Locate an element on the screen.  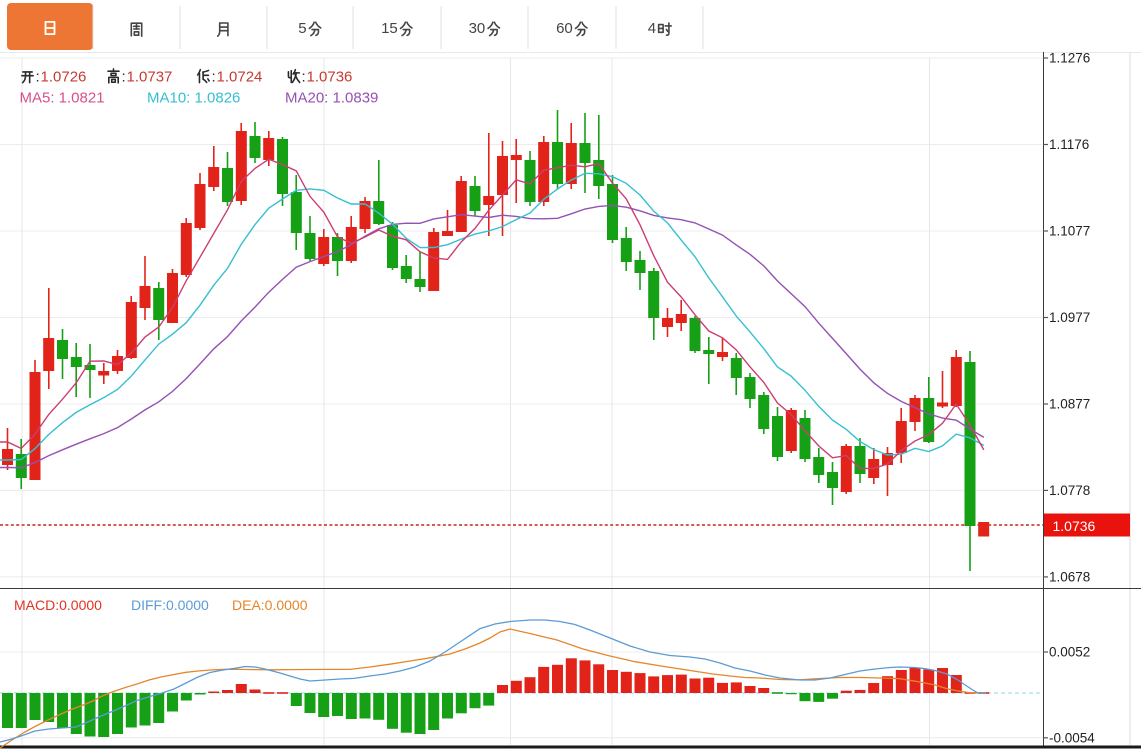
svg-text: -0.0054 is located at coordinates (1072, 737).